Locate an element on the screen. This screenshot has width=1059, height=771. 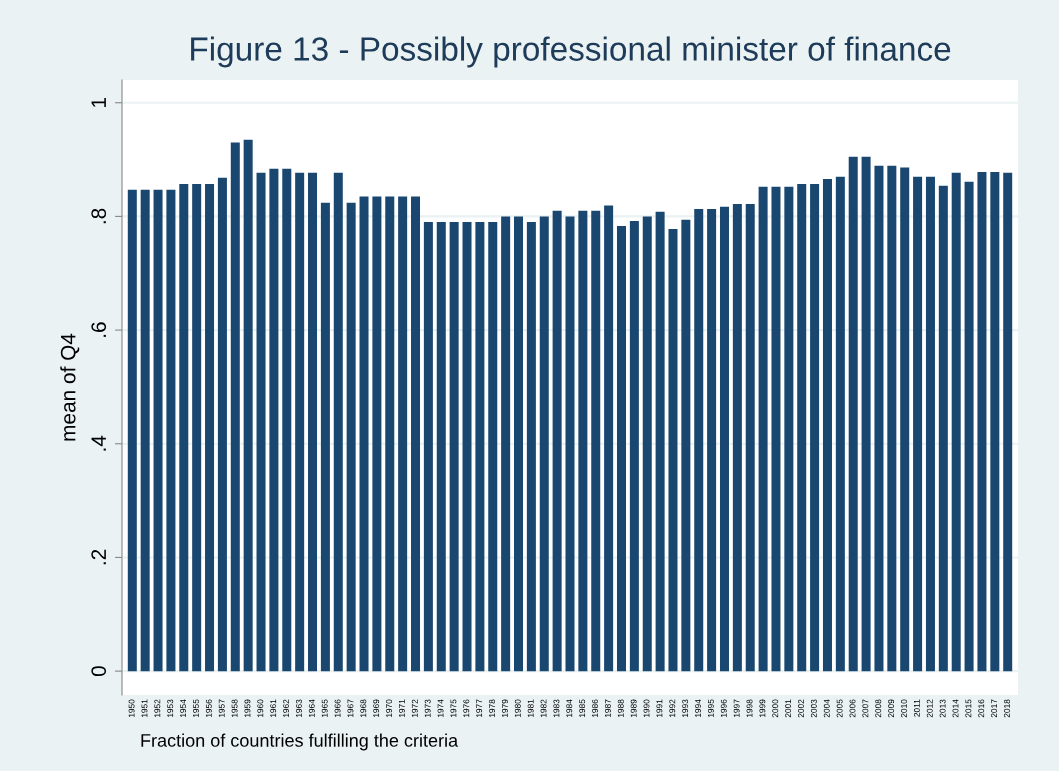
x-tick-label: 2003 is located at coordinates (813, 708).